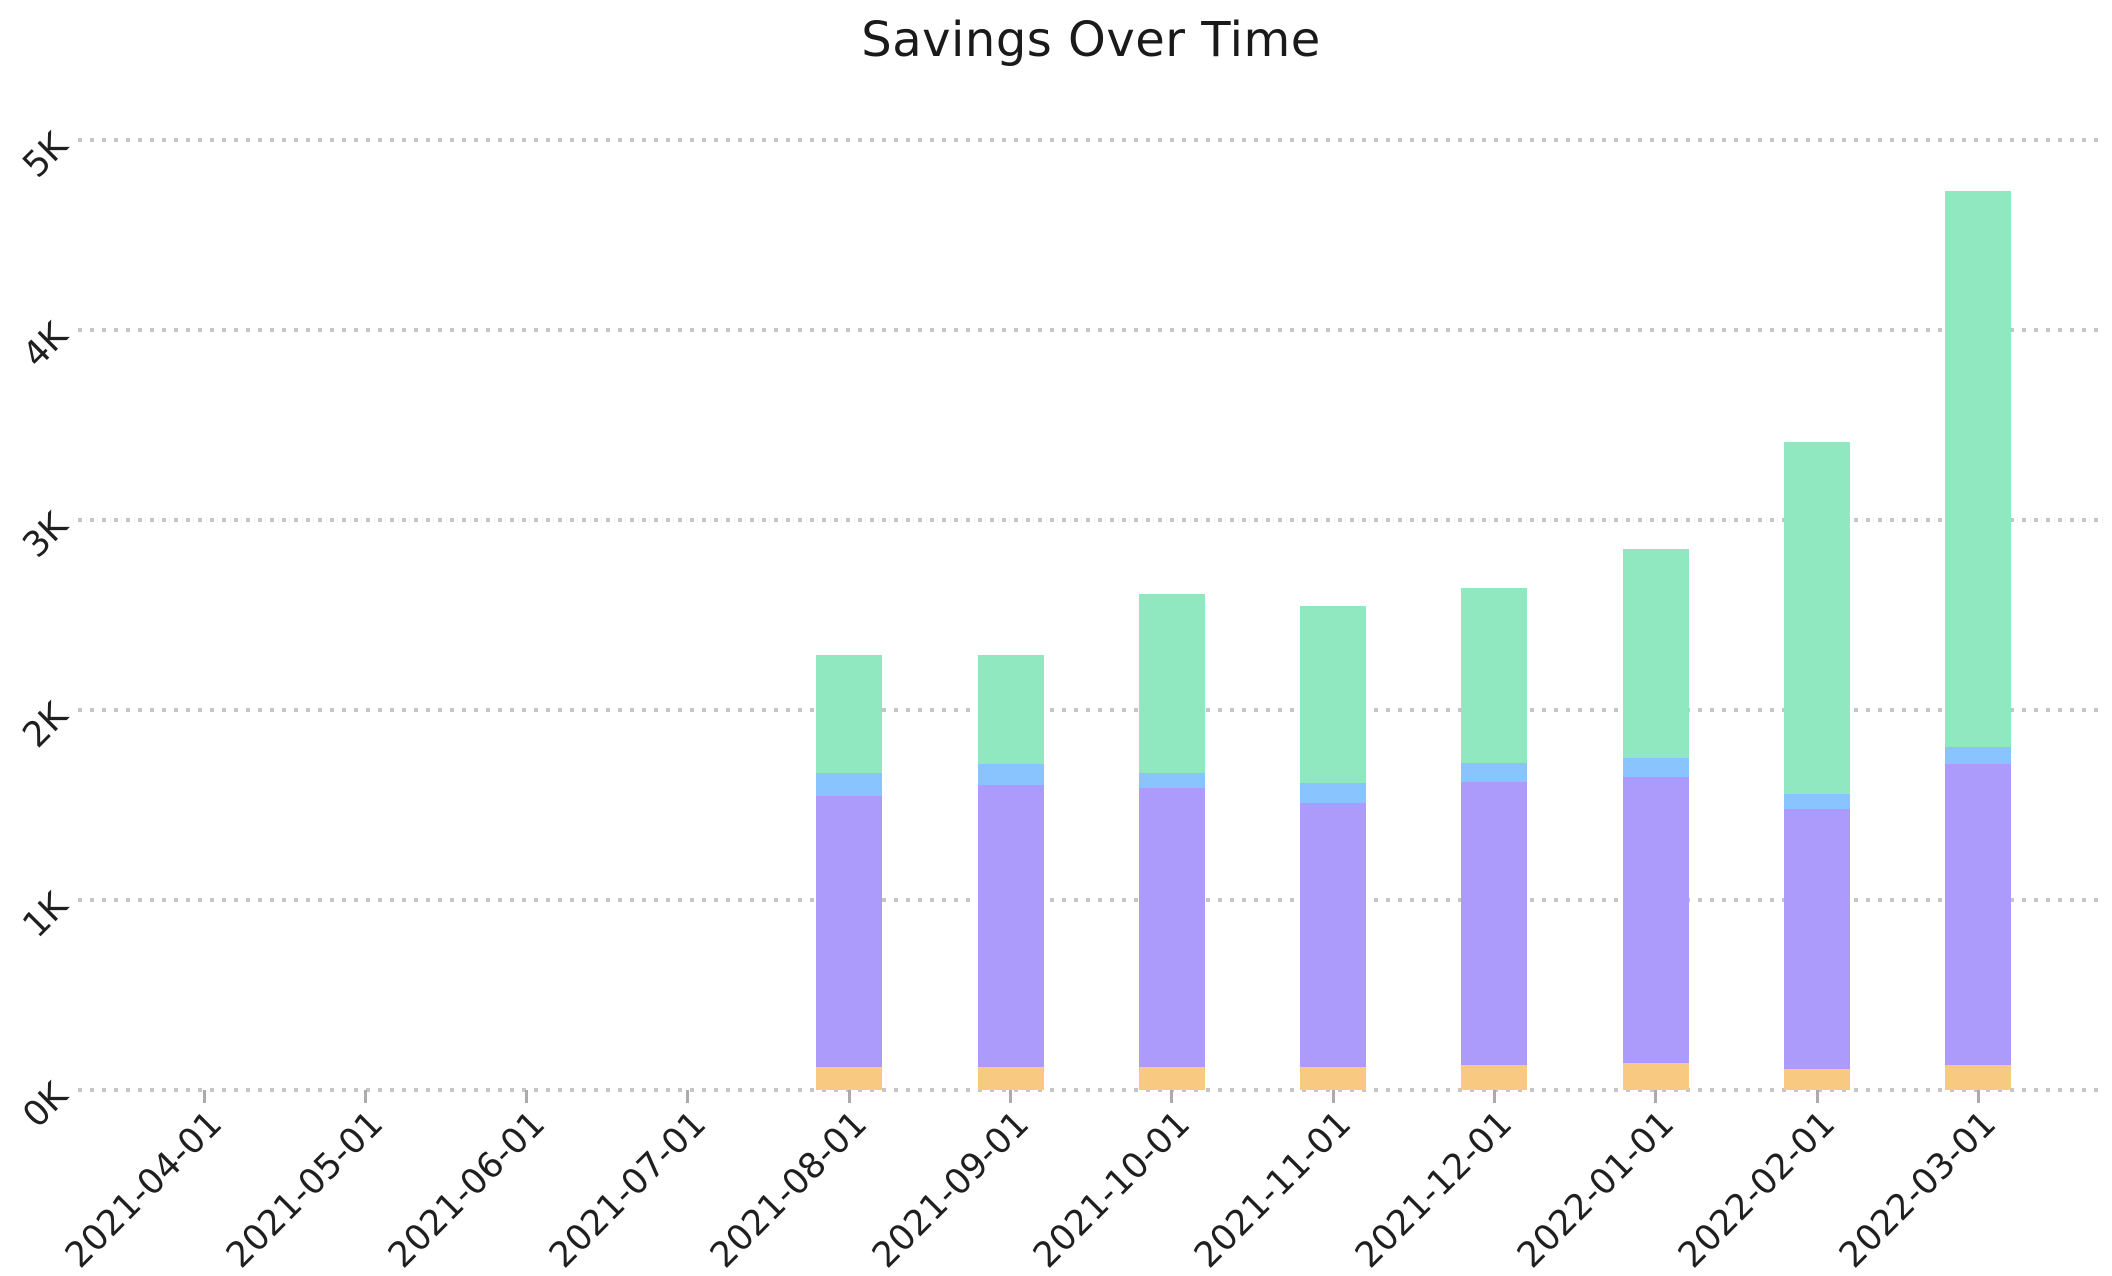 The image size is (2112, 1276). Describe the element at coordinates (144, 1189) in the screenshot. I see `x-tick-label: 2021-04-01` at that location.